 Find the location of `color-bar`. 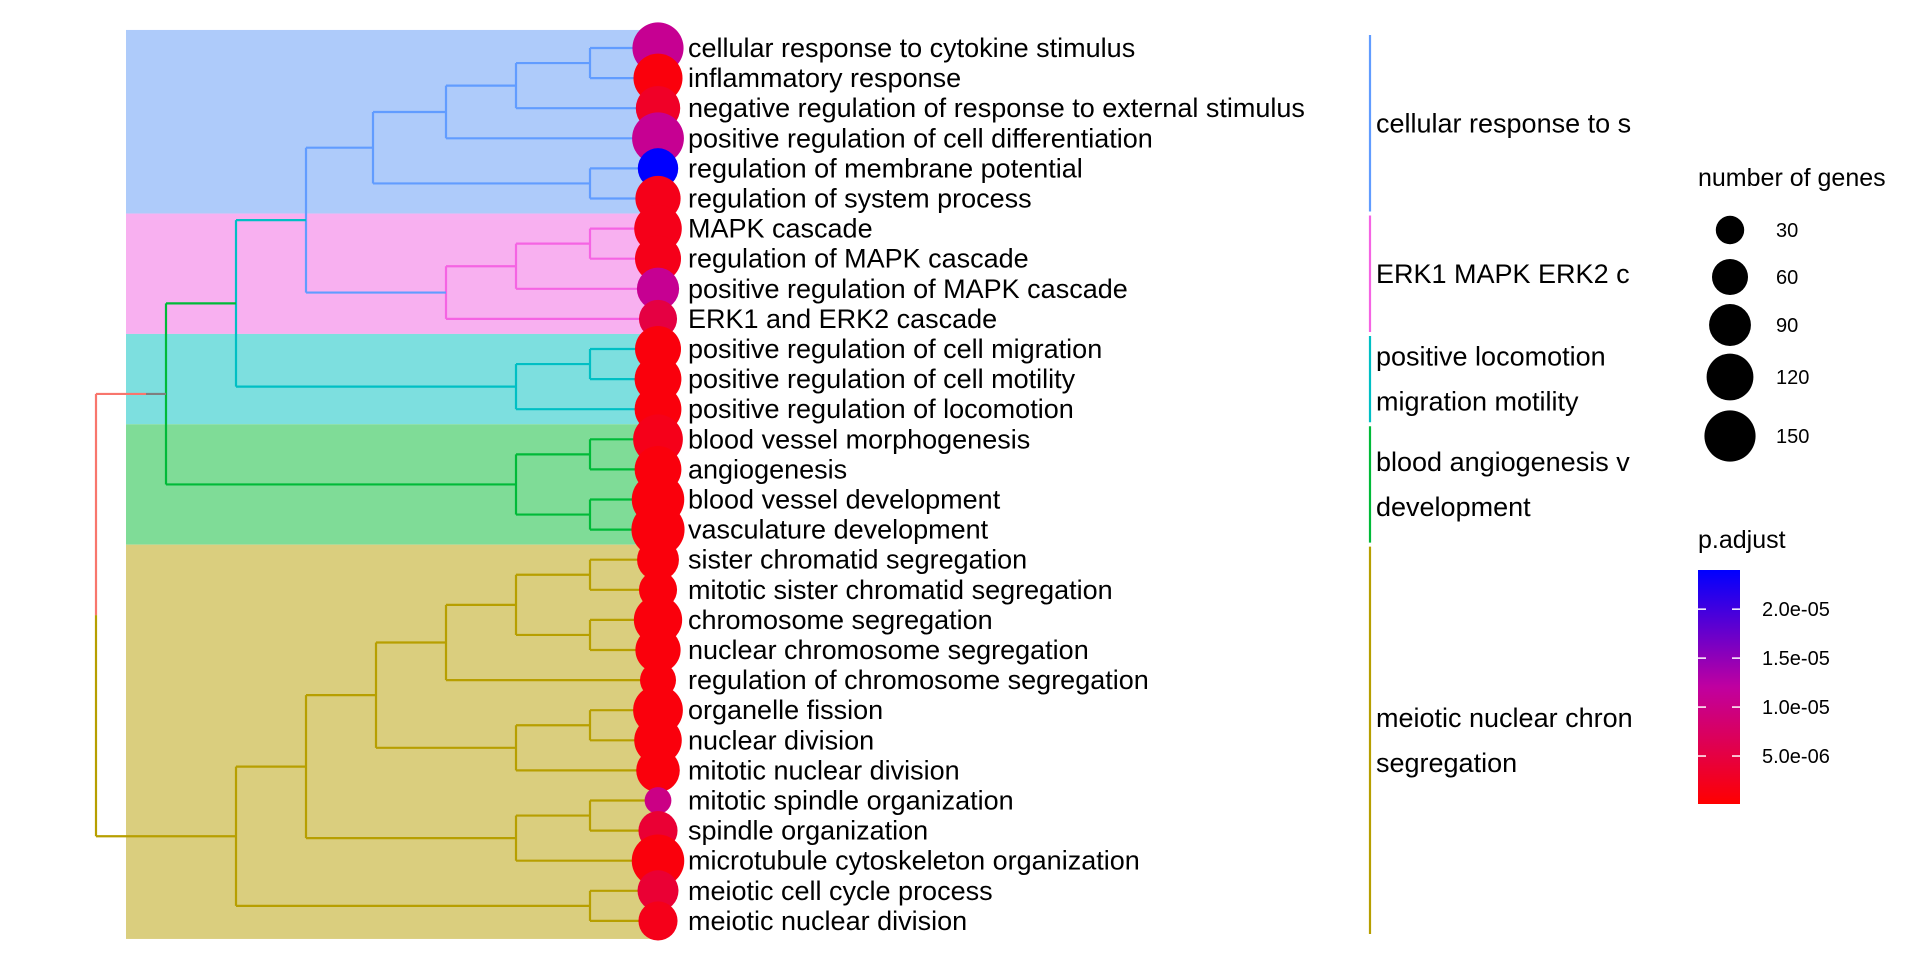

color-bar is located at coordinates (1719, 687).